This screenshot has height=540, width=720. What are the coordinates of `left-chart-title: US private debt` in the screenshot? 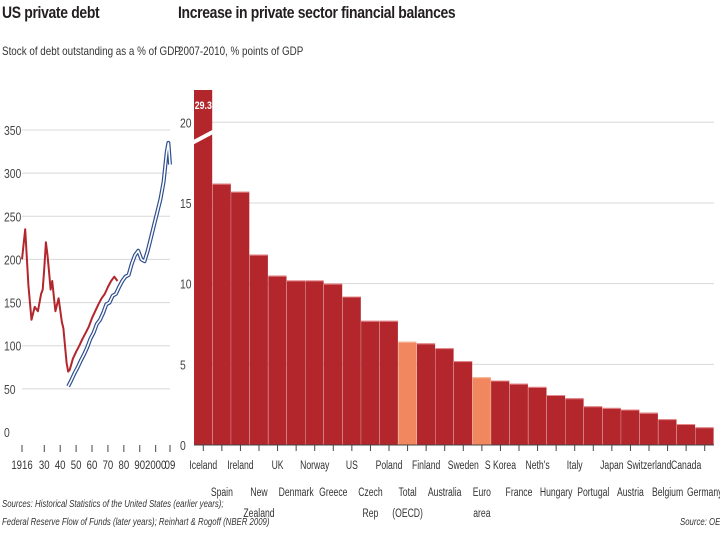 It's located at (51, 12).